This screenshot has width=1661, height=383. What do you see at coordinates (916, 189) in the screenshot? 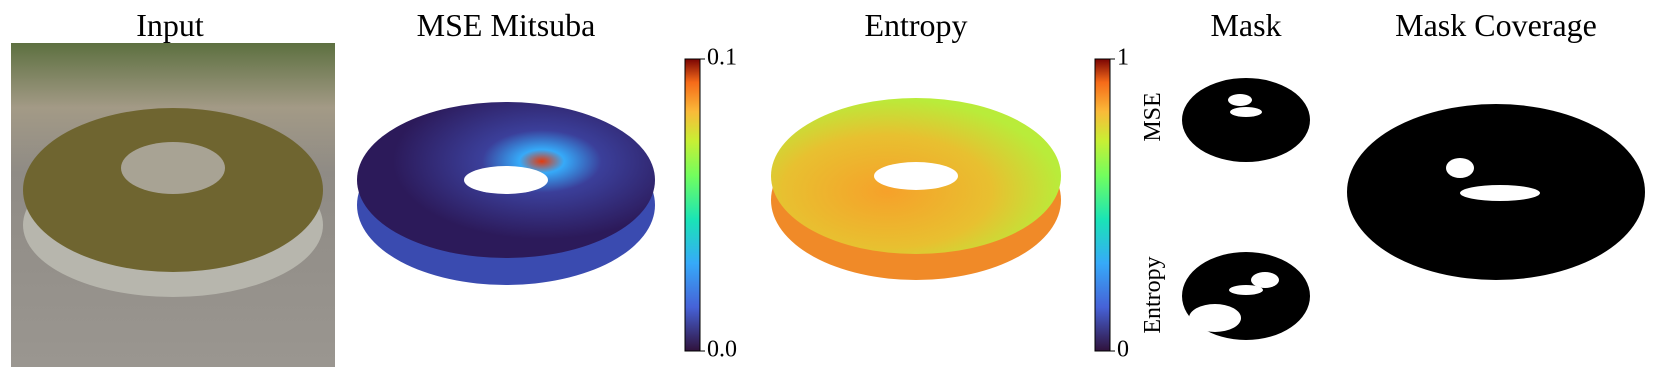
I see `entropy-render` at bounding box center [916, 189].